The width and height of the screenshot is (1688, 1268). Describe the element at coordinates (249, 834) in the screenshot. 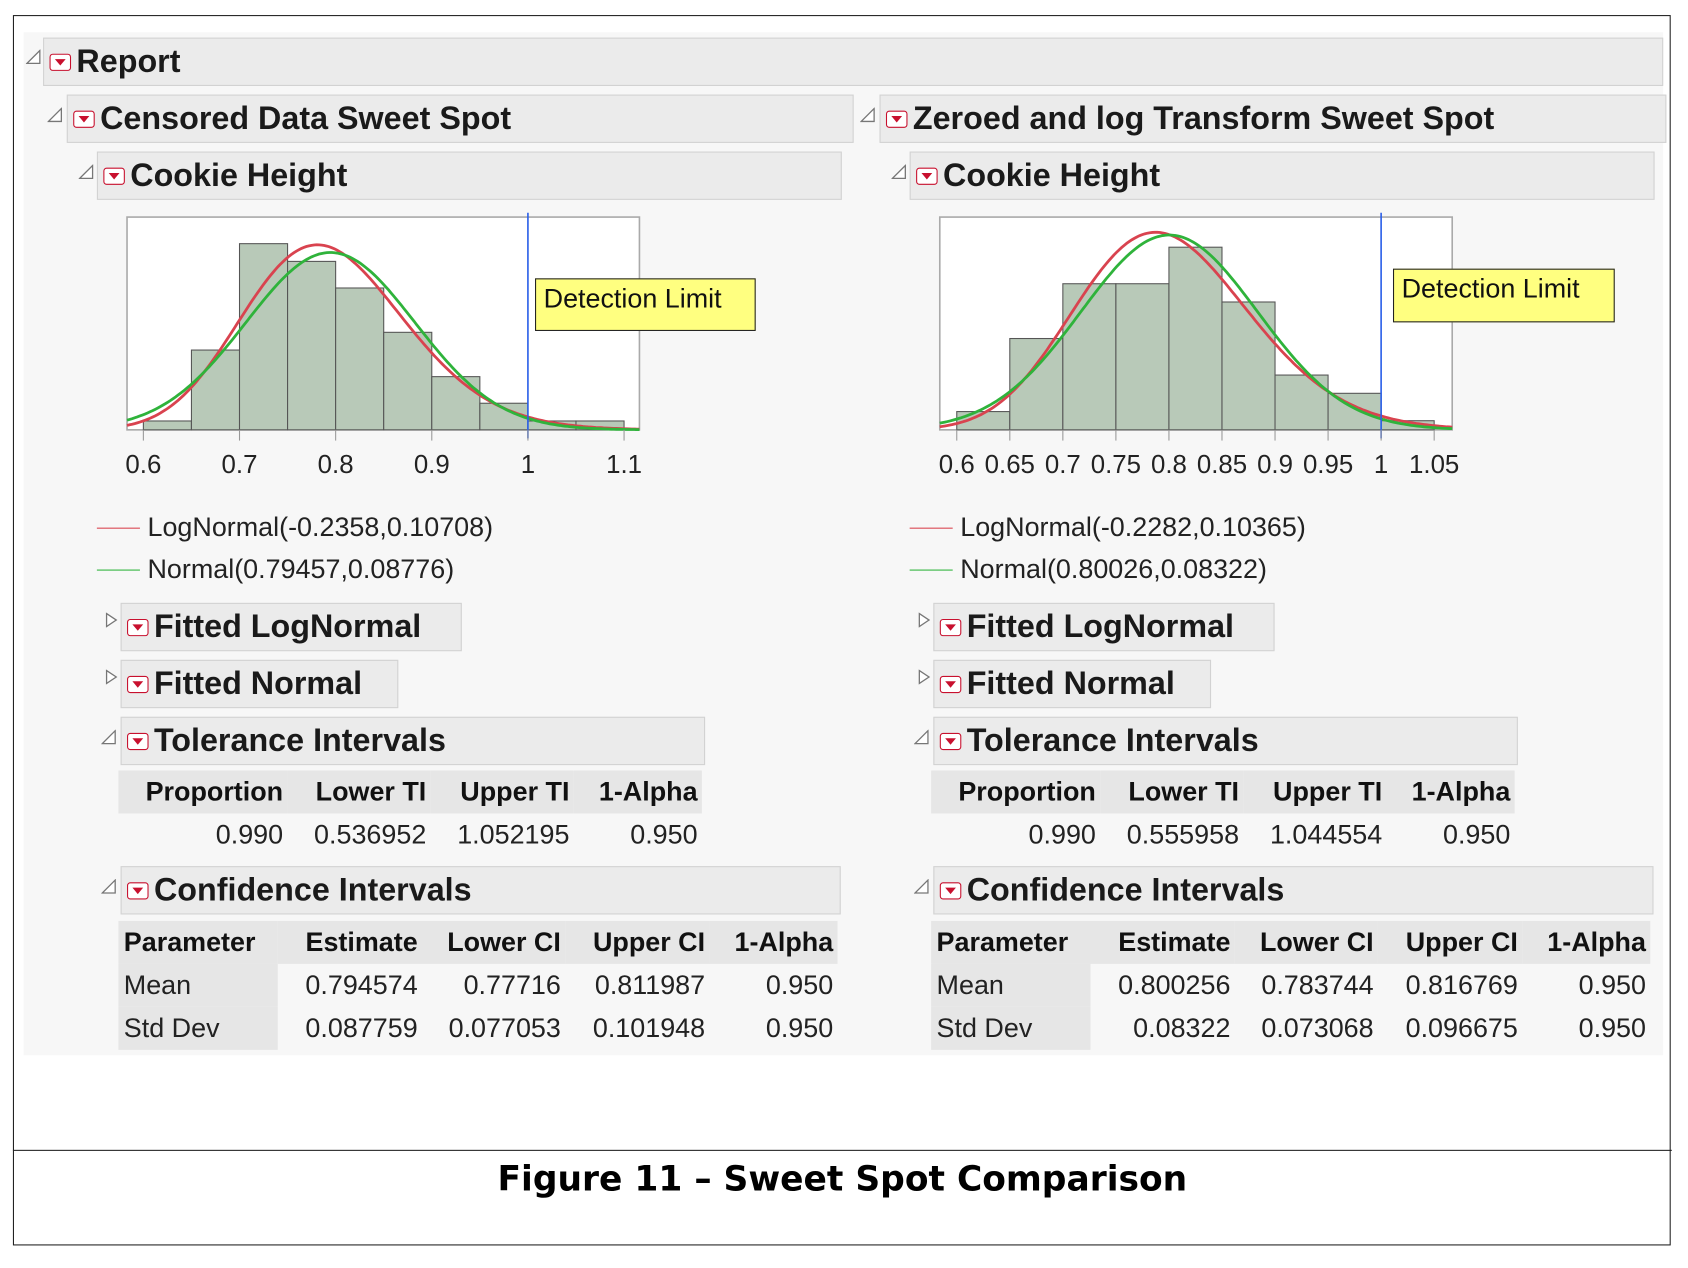

I see `table-cell: 0.990` at that location.